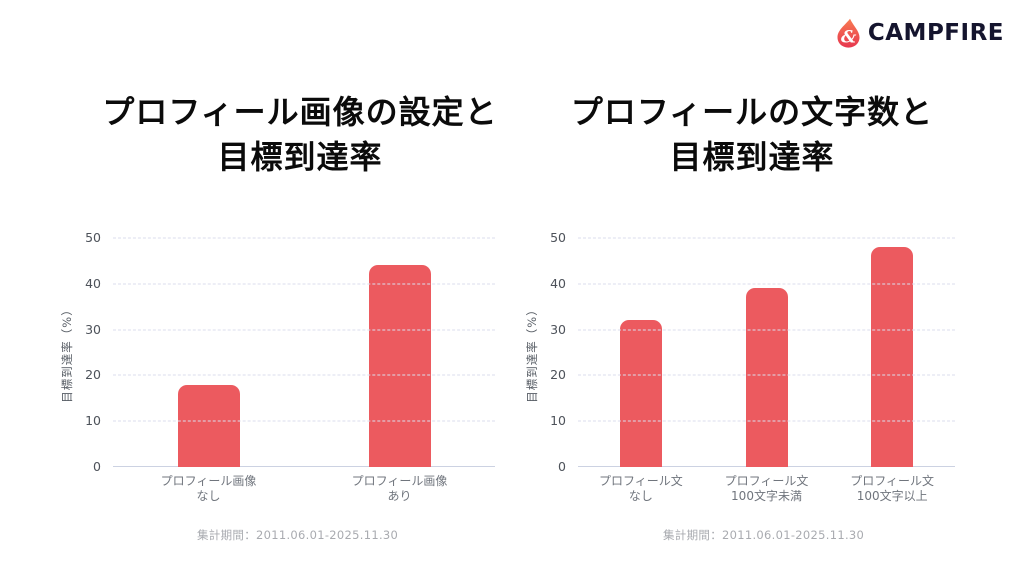  I want to click on brand-wordmark: CAMPFIRE, so click(935, 33).